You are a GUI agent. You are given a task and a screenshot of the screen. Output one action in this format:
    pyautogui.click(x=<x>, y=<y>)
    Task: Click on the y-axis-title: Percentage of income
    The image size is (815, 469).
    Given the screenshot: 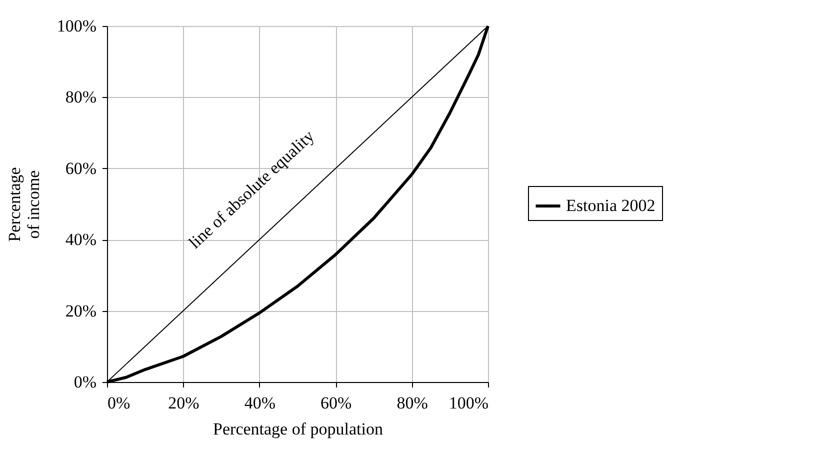 What is the action you would take?
    pyautogui.click(x=23, y=204)
    